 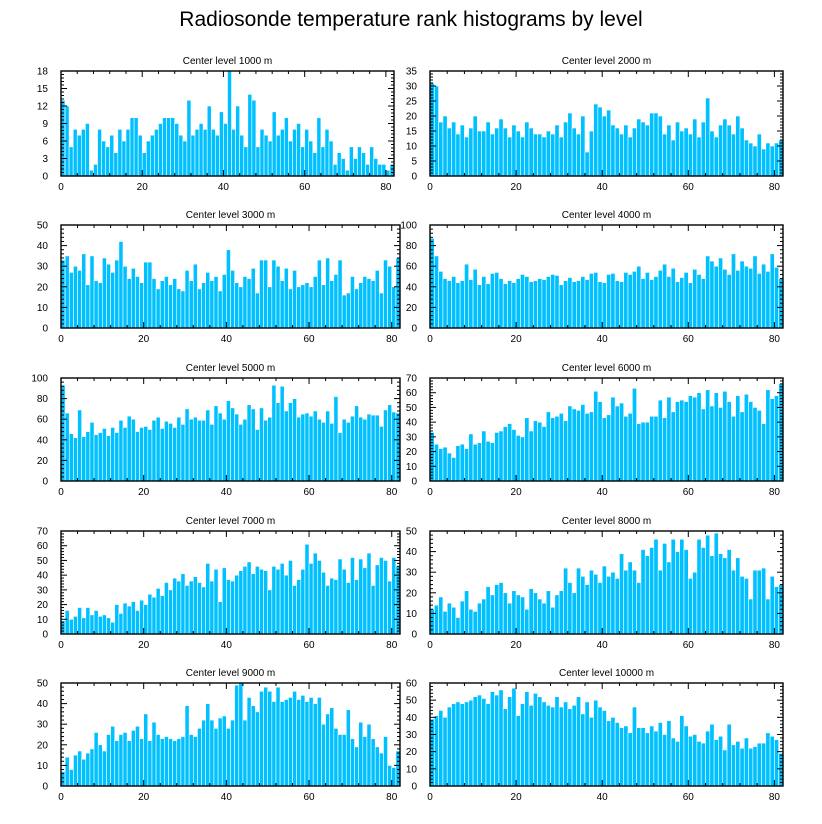 I want to click on x-tick-label: 0, so click(x=430, y=645).